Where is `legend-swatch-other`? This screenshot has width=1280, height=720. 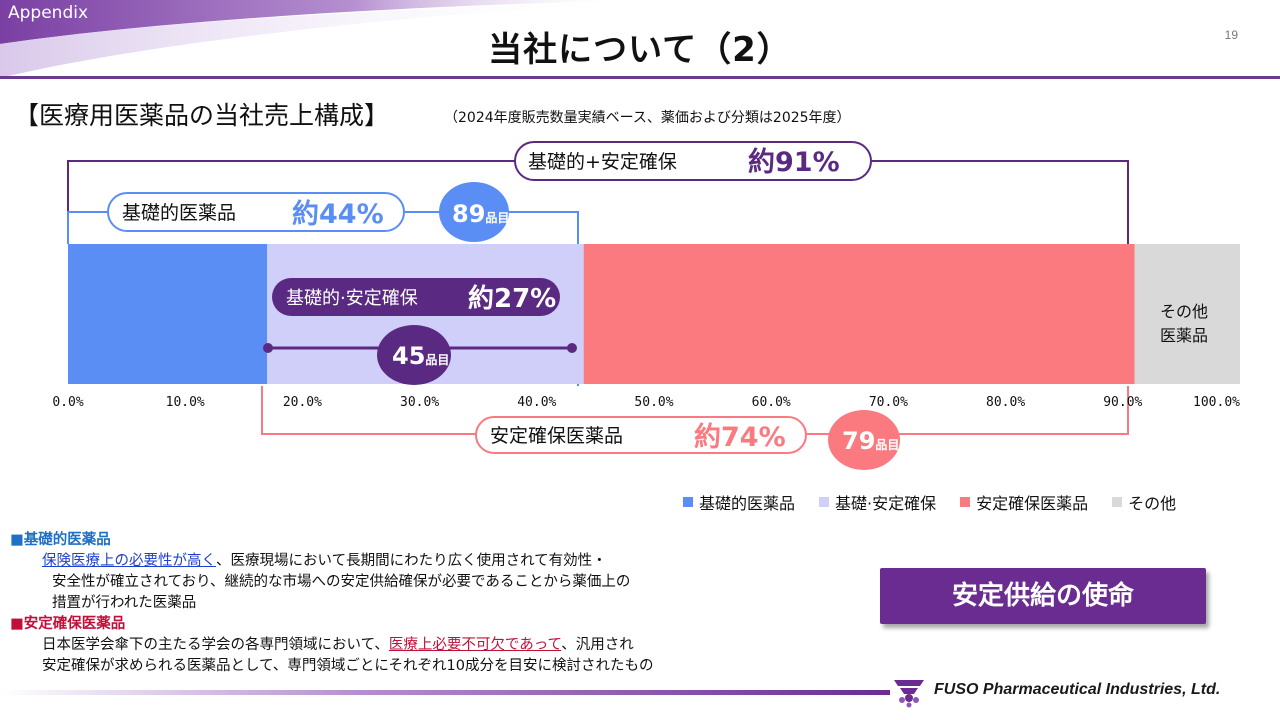
legend-swatch-other is located at coordinates (1117, 502).